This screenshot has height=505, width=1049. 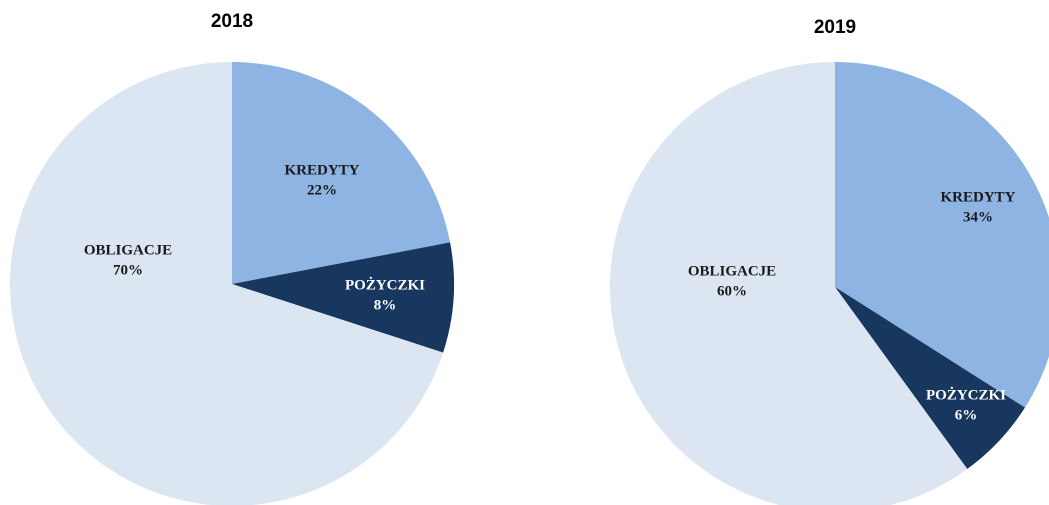 What do you see at coordinates (966, 415) in the screenshot?
I see `slice-value-label: 6%` at bounding box center [966, 415].